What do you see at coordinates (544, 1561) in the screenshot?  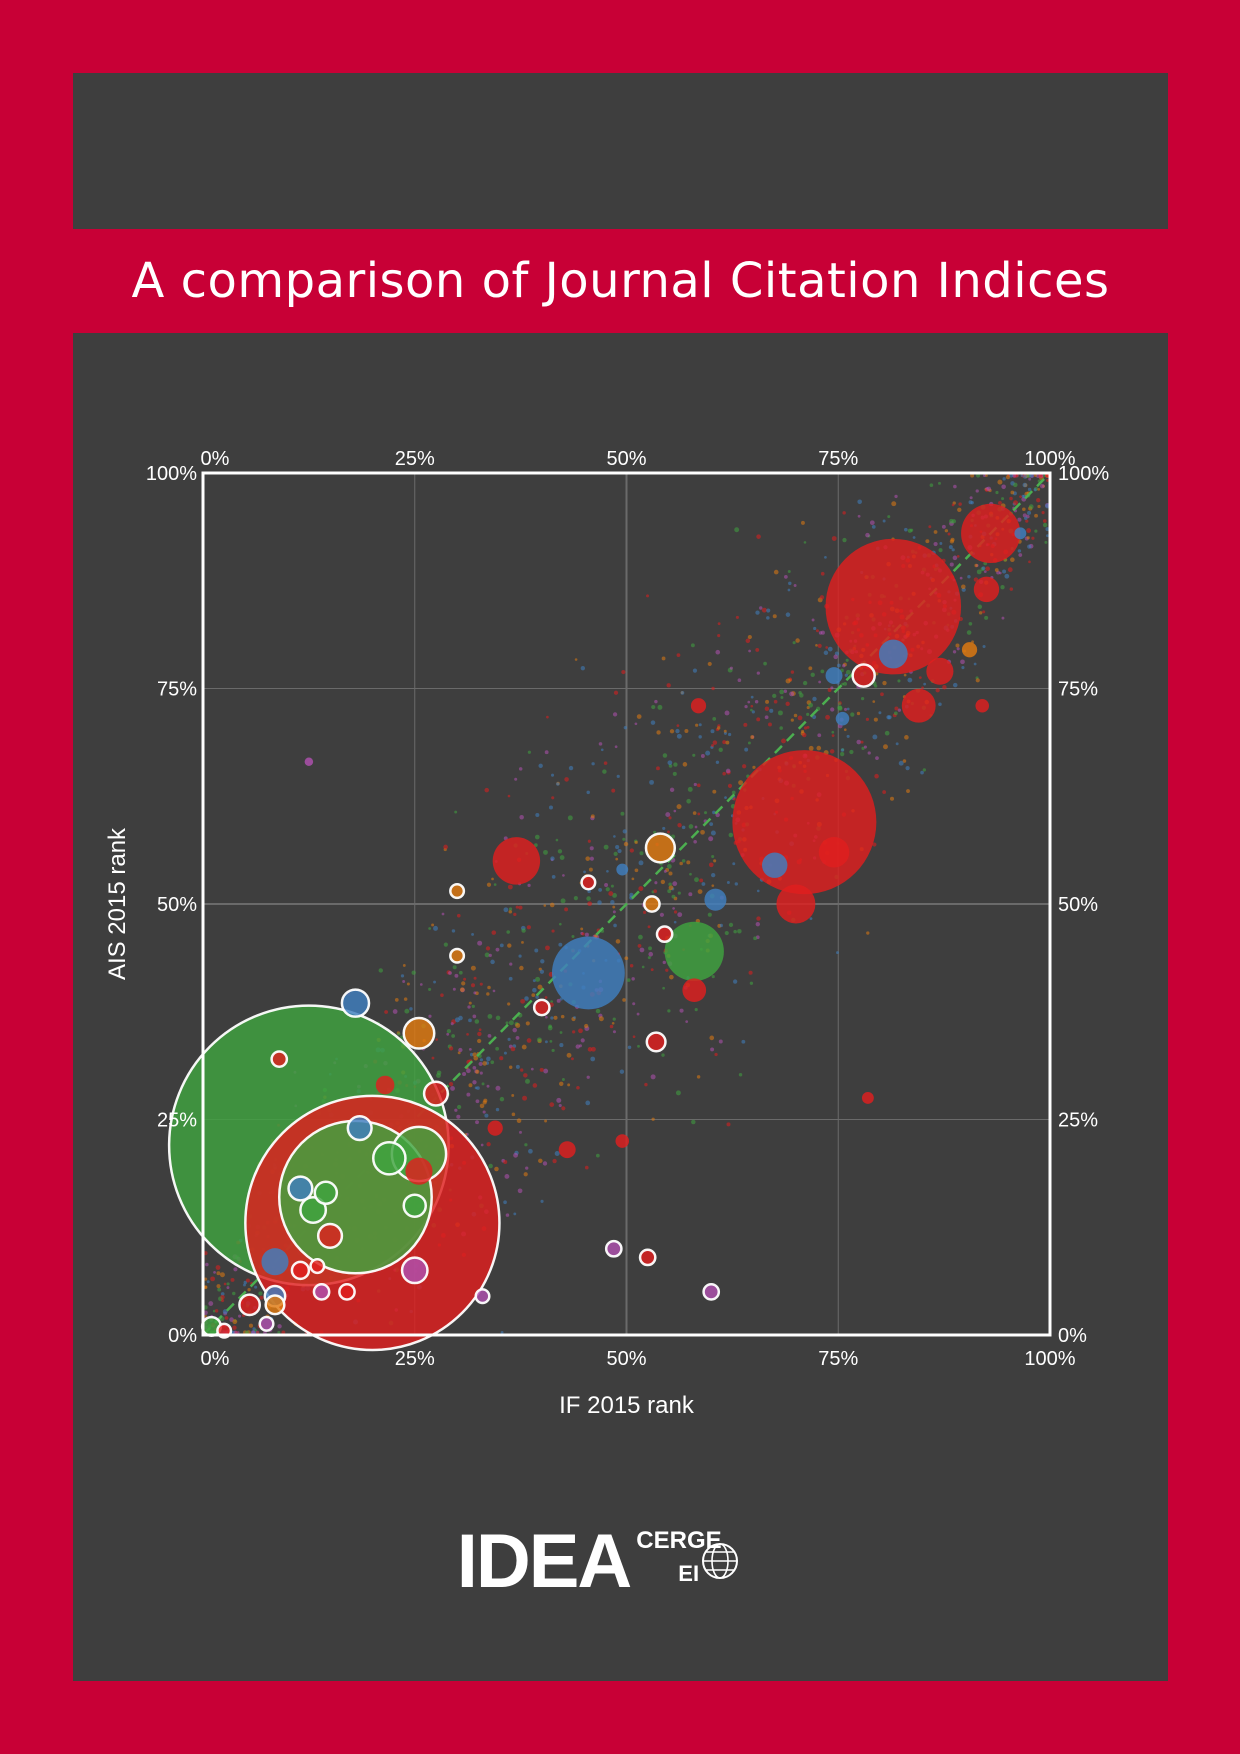 I see `logo-idea-text: IDEA` at bounding box center [544, 1561].